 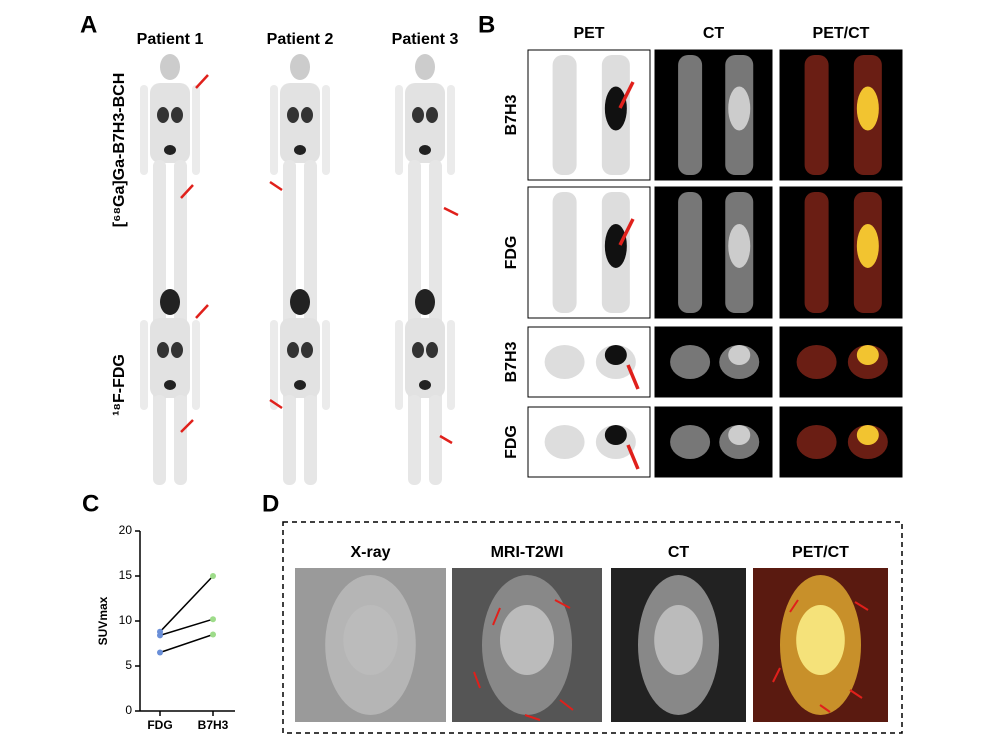 What do you see at coordinates (841, 33) in the screenshot?
I see `column-title: PET/CT` at bounding box center [841, 33].